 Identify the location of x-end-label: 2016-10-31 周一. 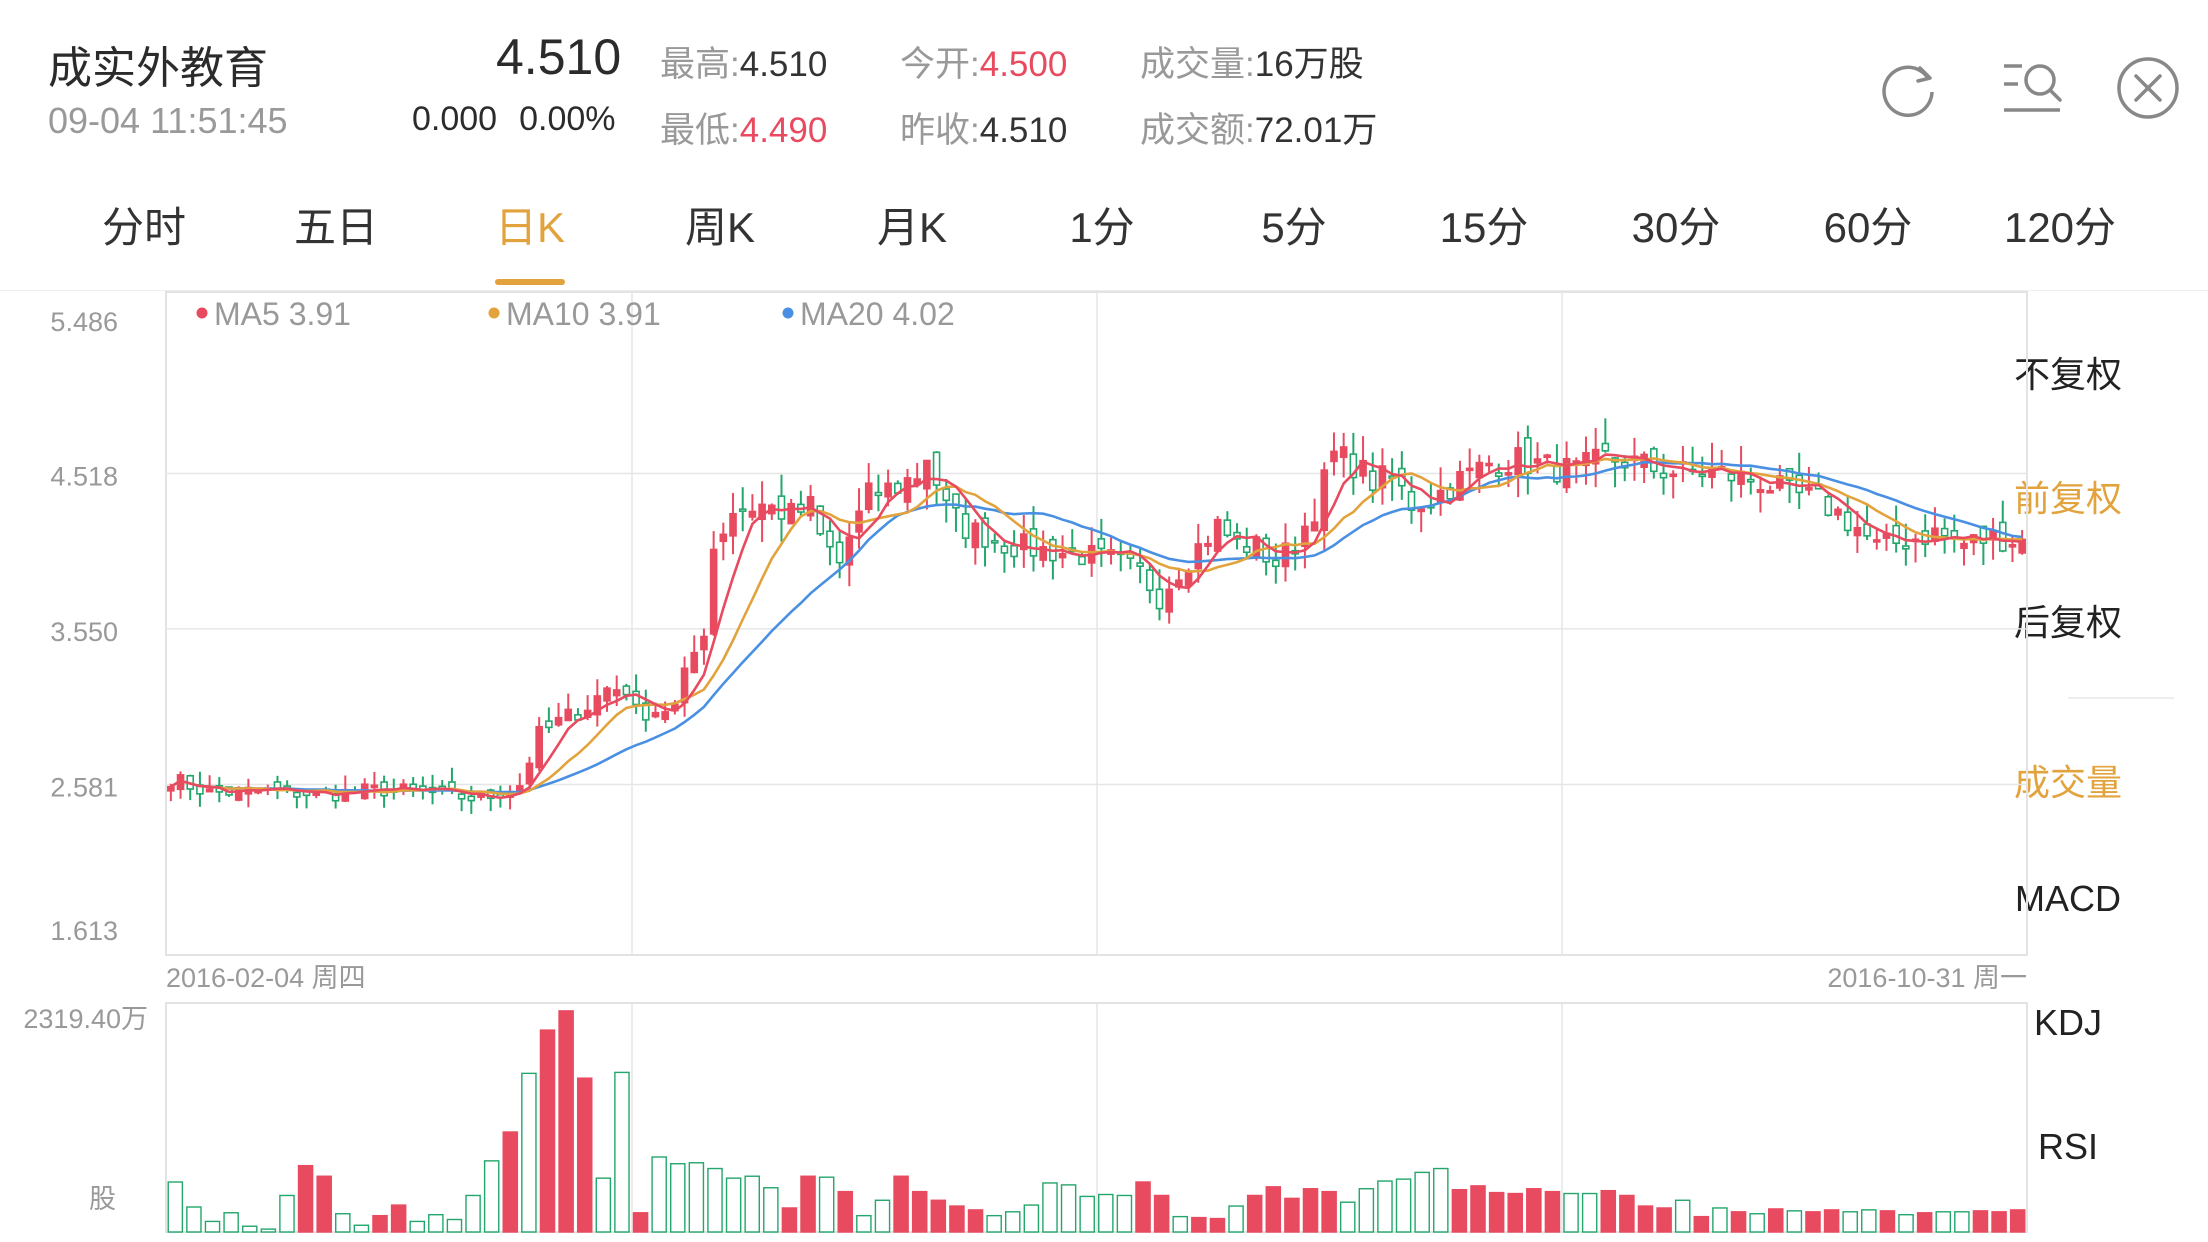
(1927, 978).